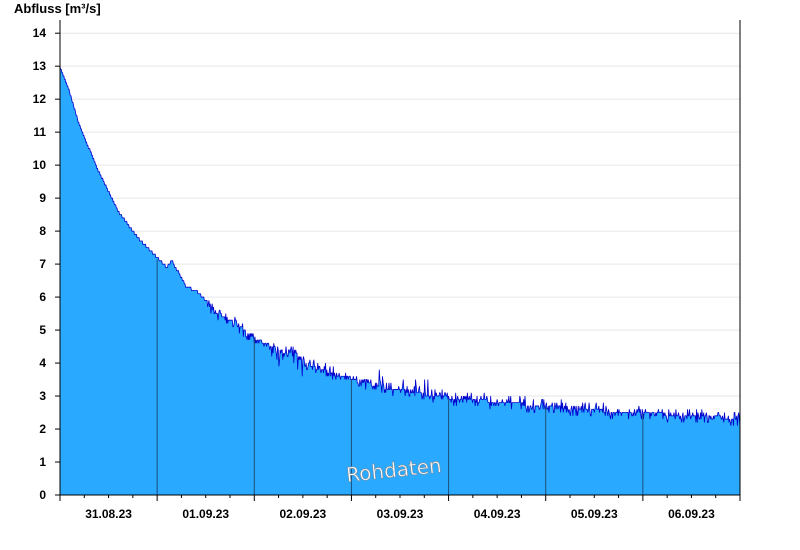 The height and width of the screenshot is (550, 800). Describe the element at coordinates (691, 514) in the screenshot. I see `x-tick-label-6: 06.09.23` at that location.